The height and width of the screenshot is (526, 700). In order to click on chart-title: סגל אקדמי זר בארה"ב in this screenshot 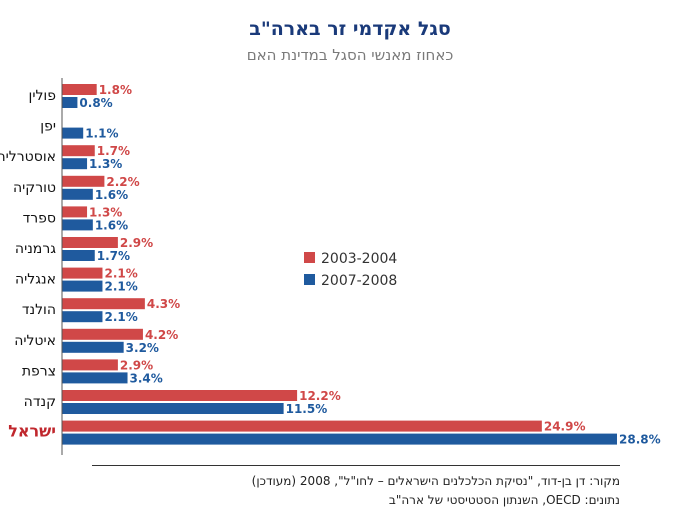, I will do `click(350, 29)`.